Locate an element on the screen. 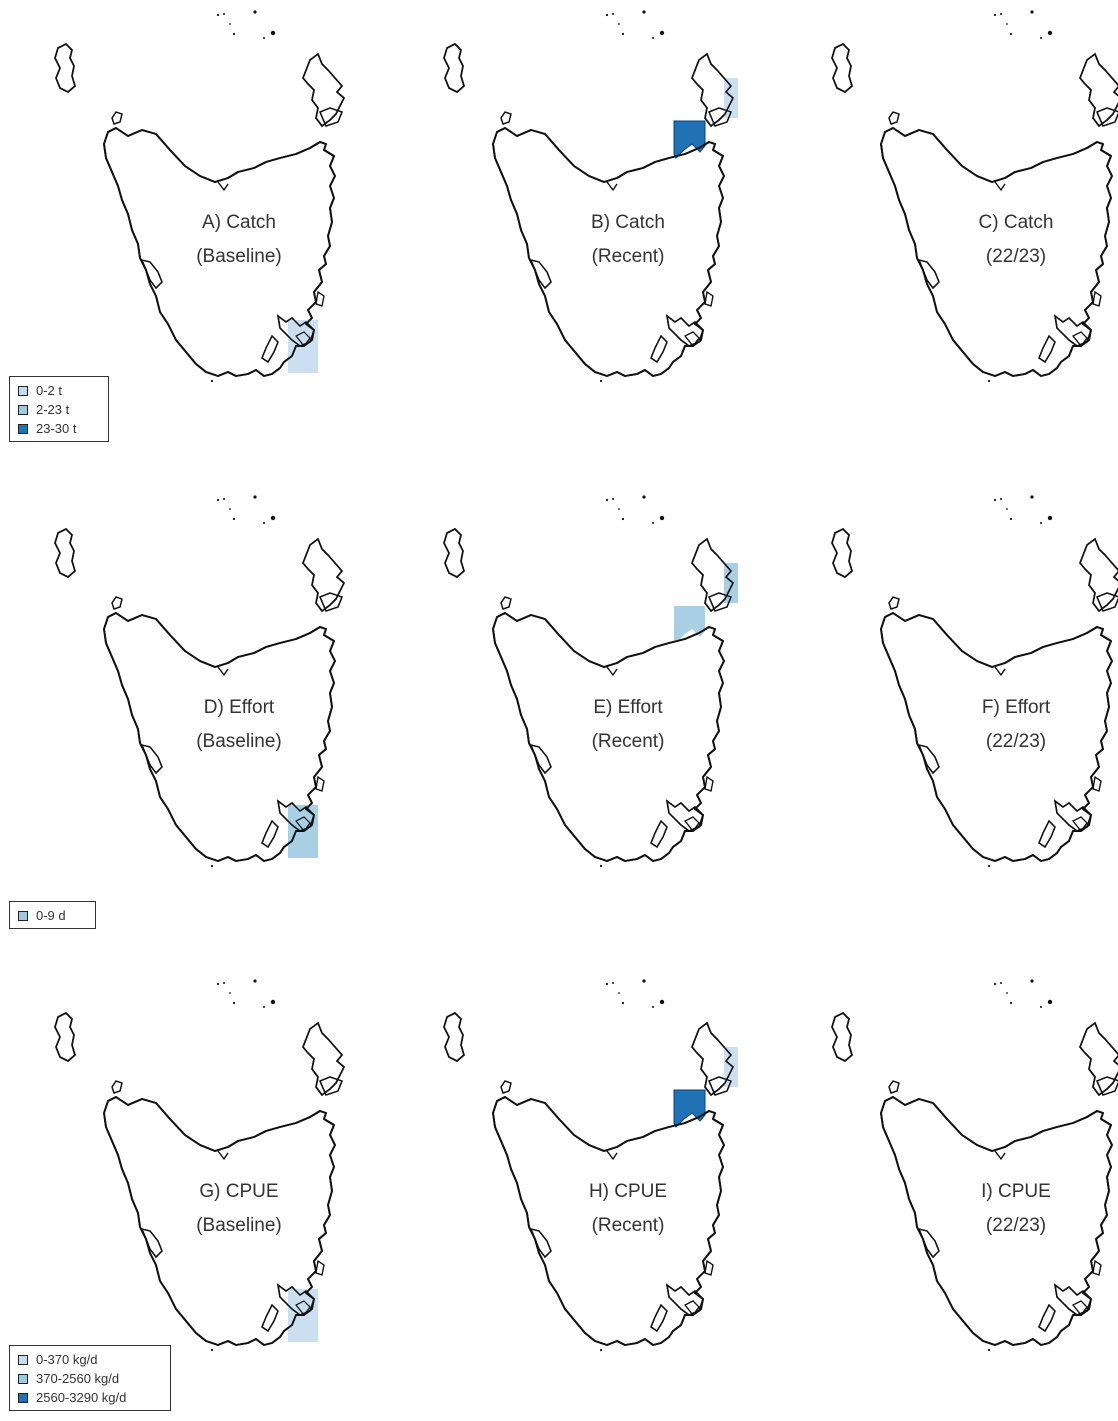  legend-item: 0-370 kg/d is located at coordinates (91, 1359).